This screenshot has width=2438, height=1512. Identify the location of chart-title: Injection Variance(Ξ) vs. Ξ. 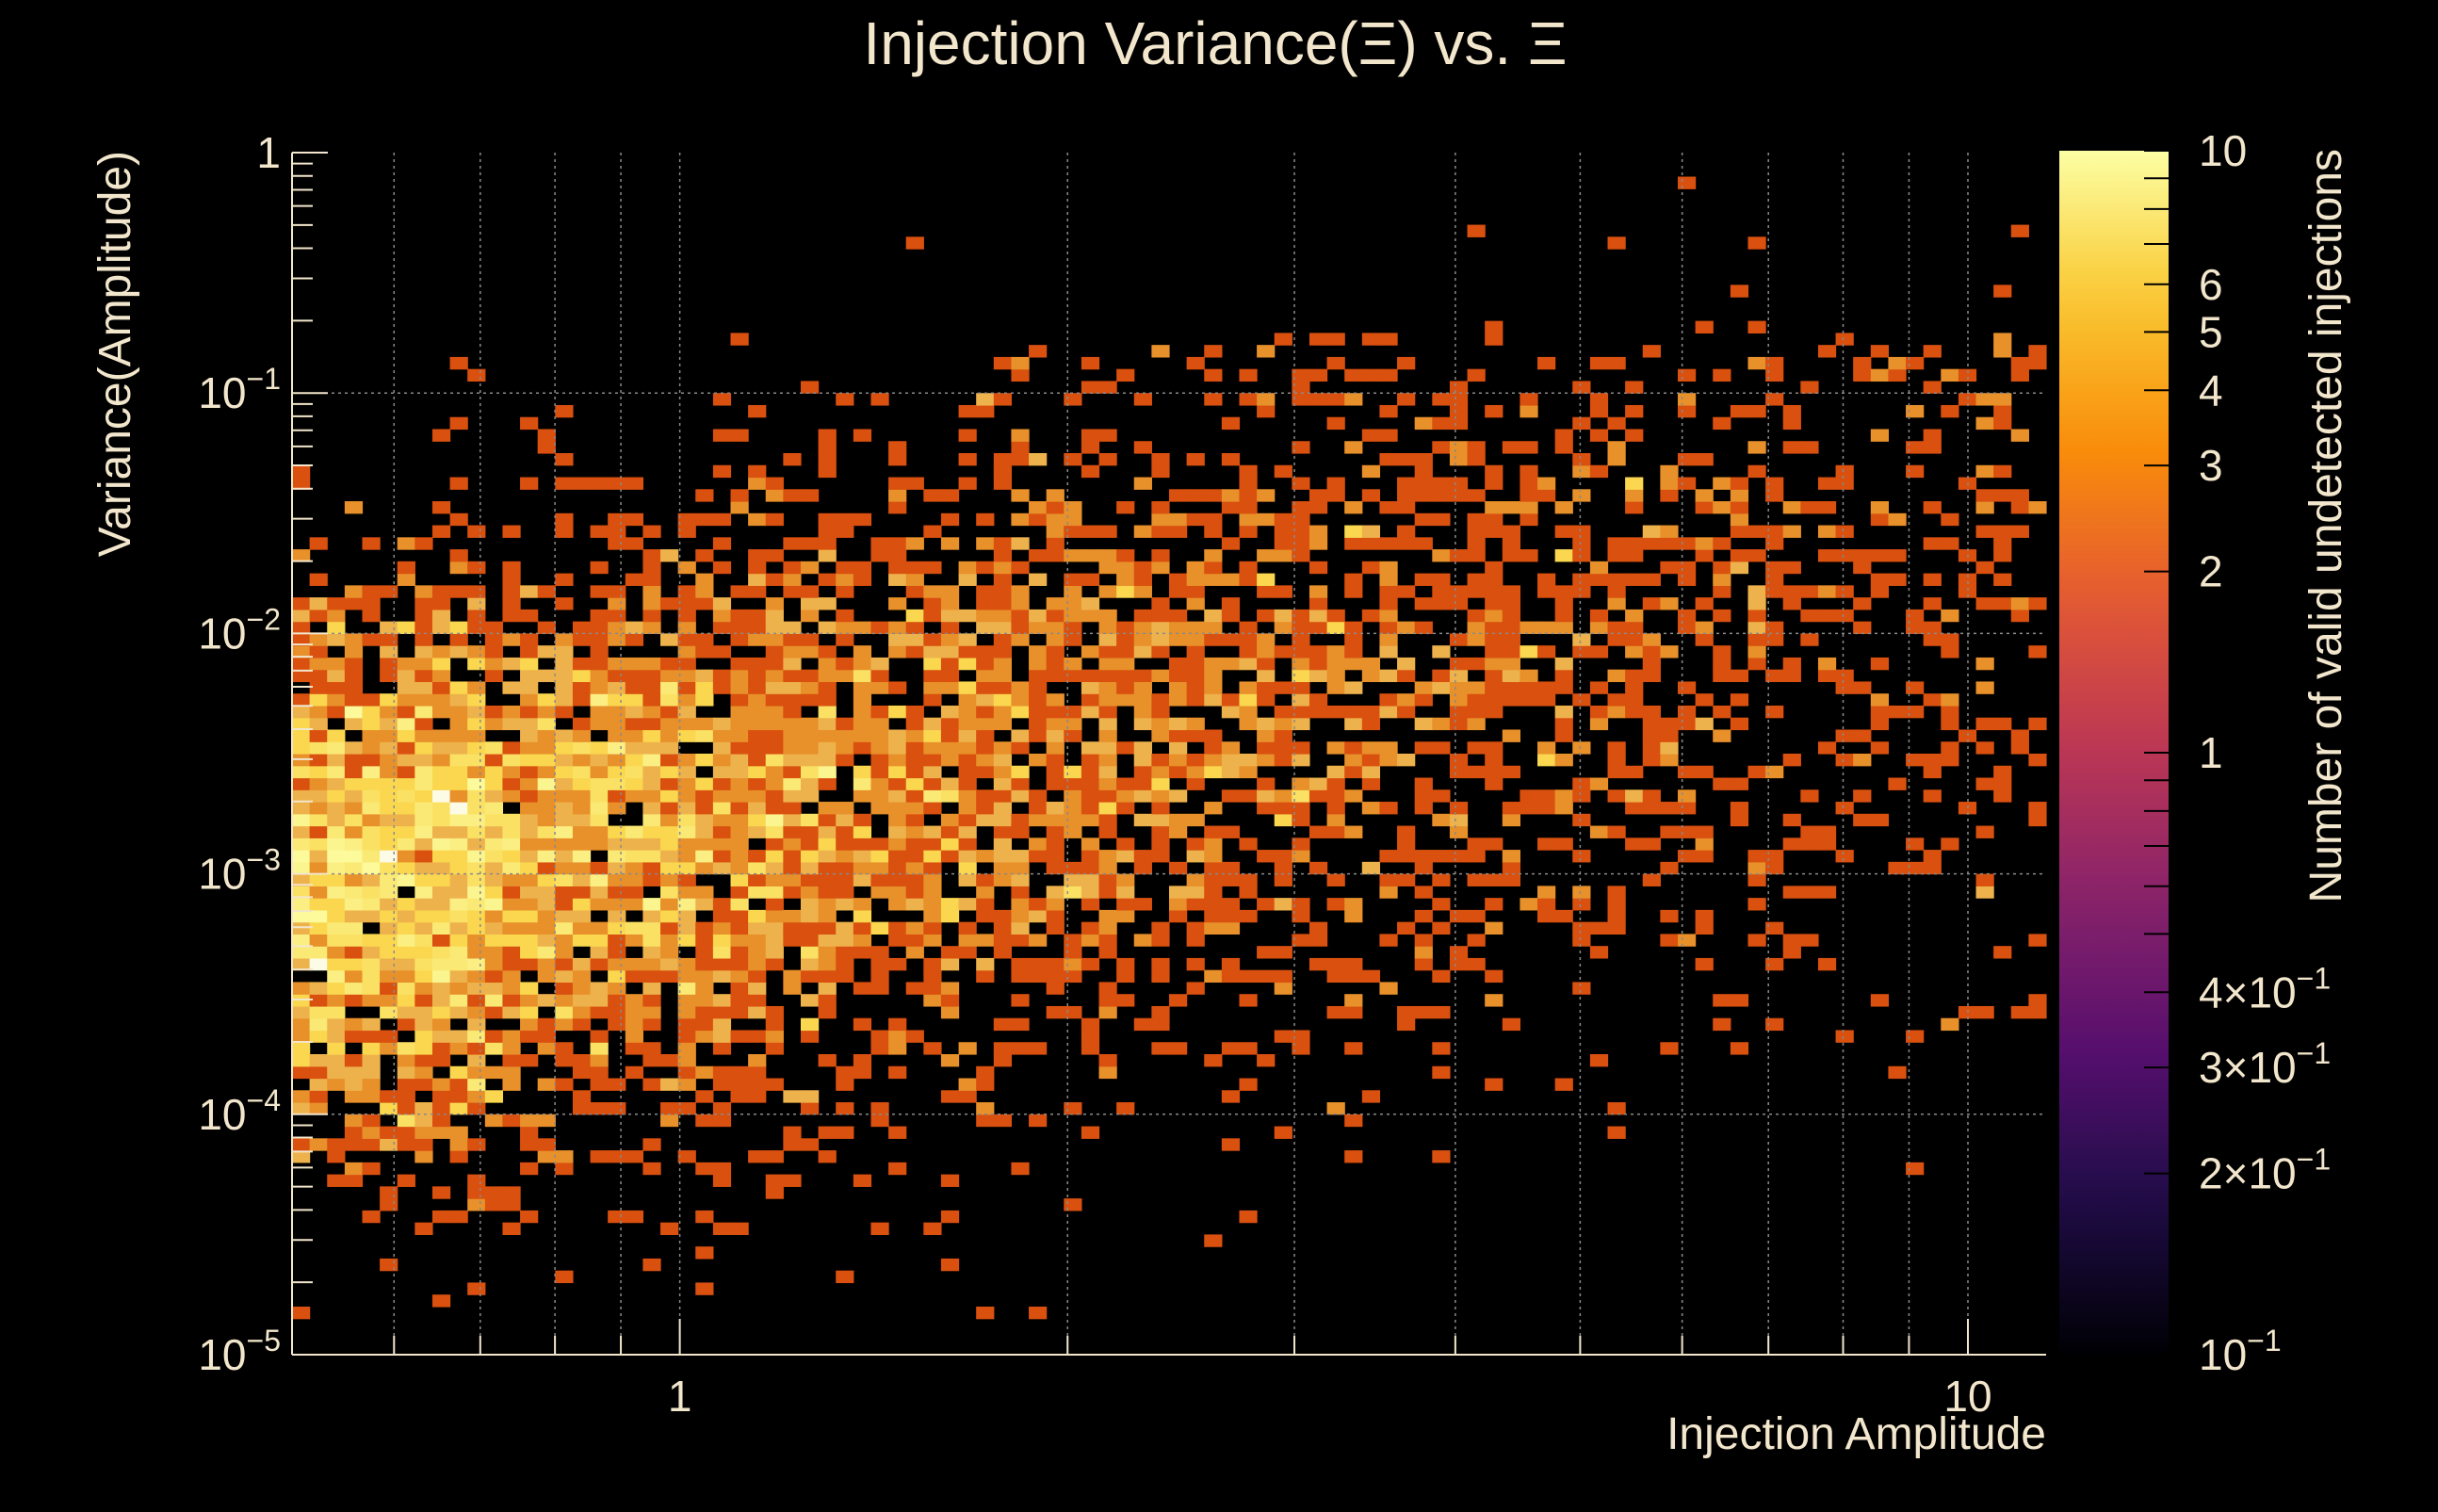
(1215, 43).